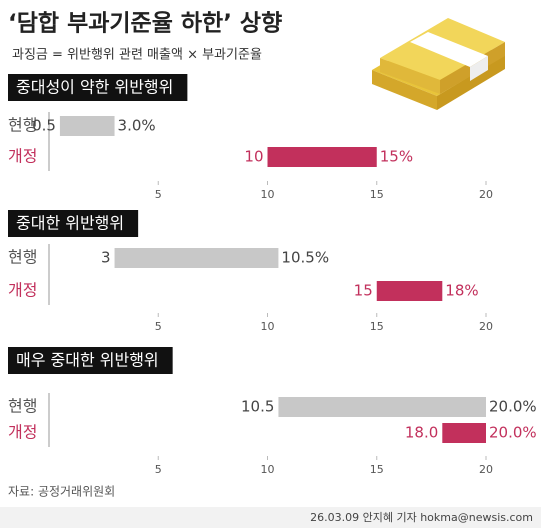 This screenshot has height=528, width=541. Describe the element at coordinates (253, 157) in the screenshot. I see `low-label: 10` at that location.